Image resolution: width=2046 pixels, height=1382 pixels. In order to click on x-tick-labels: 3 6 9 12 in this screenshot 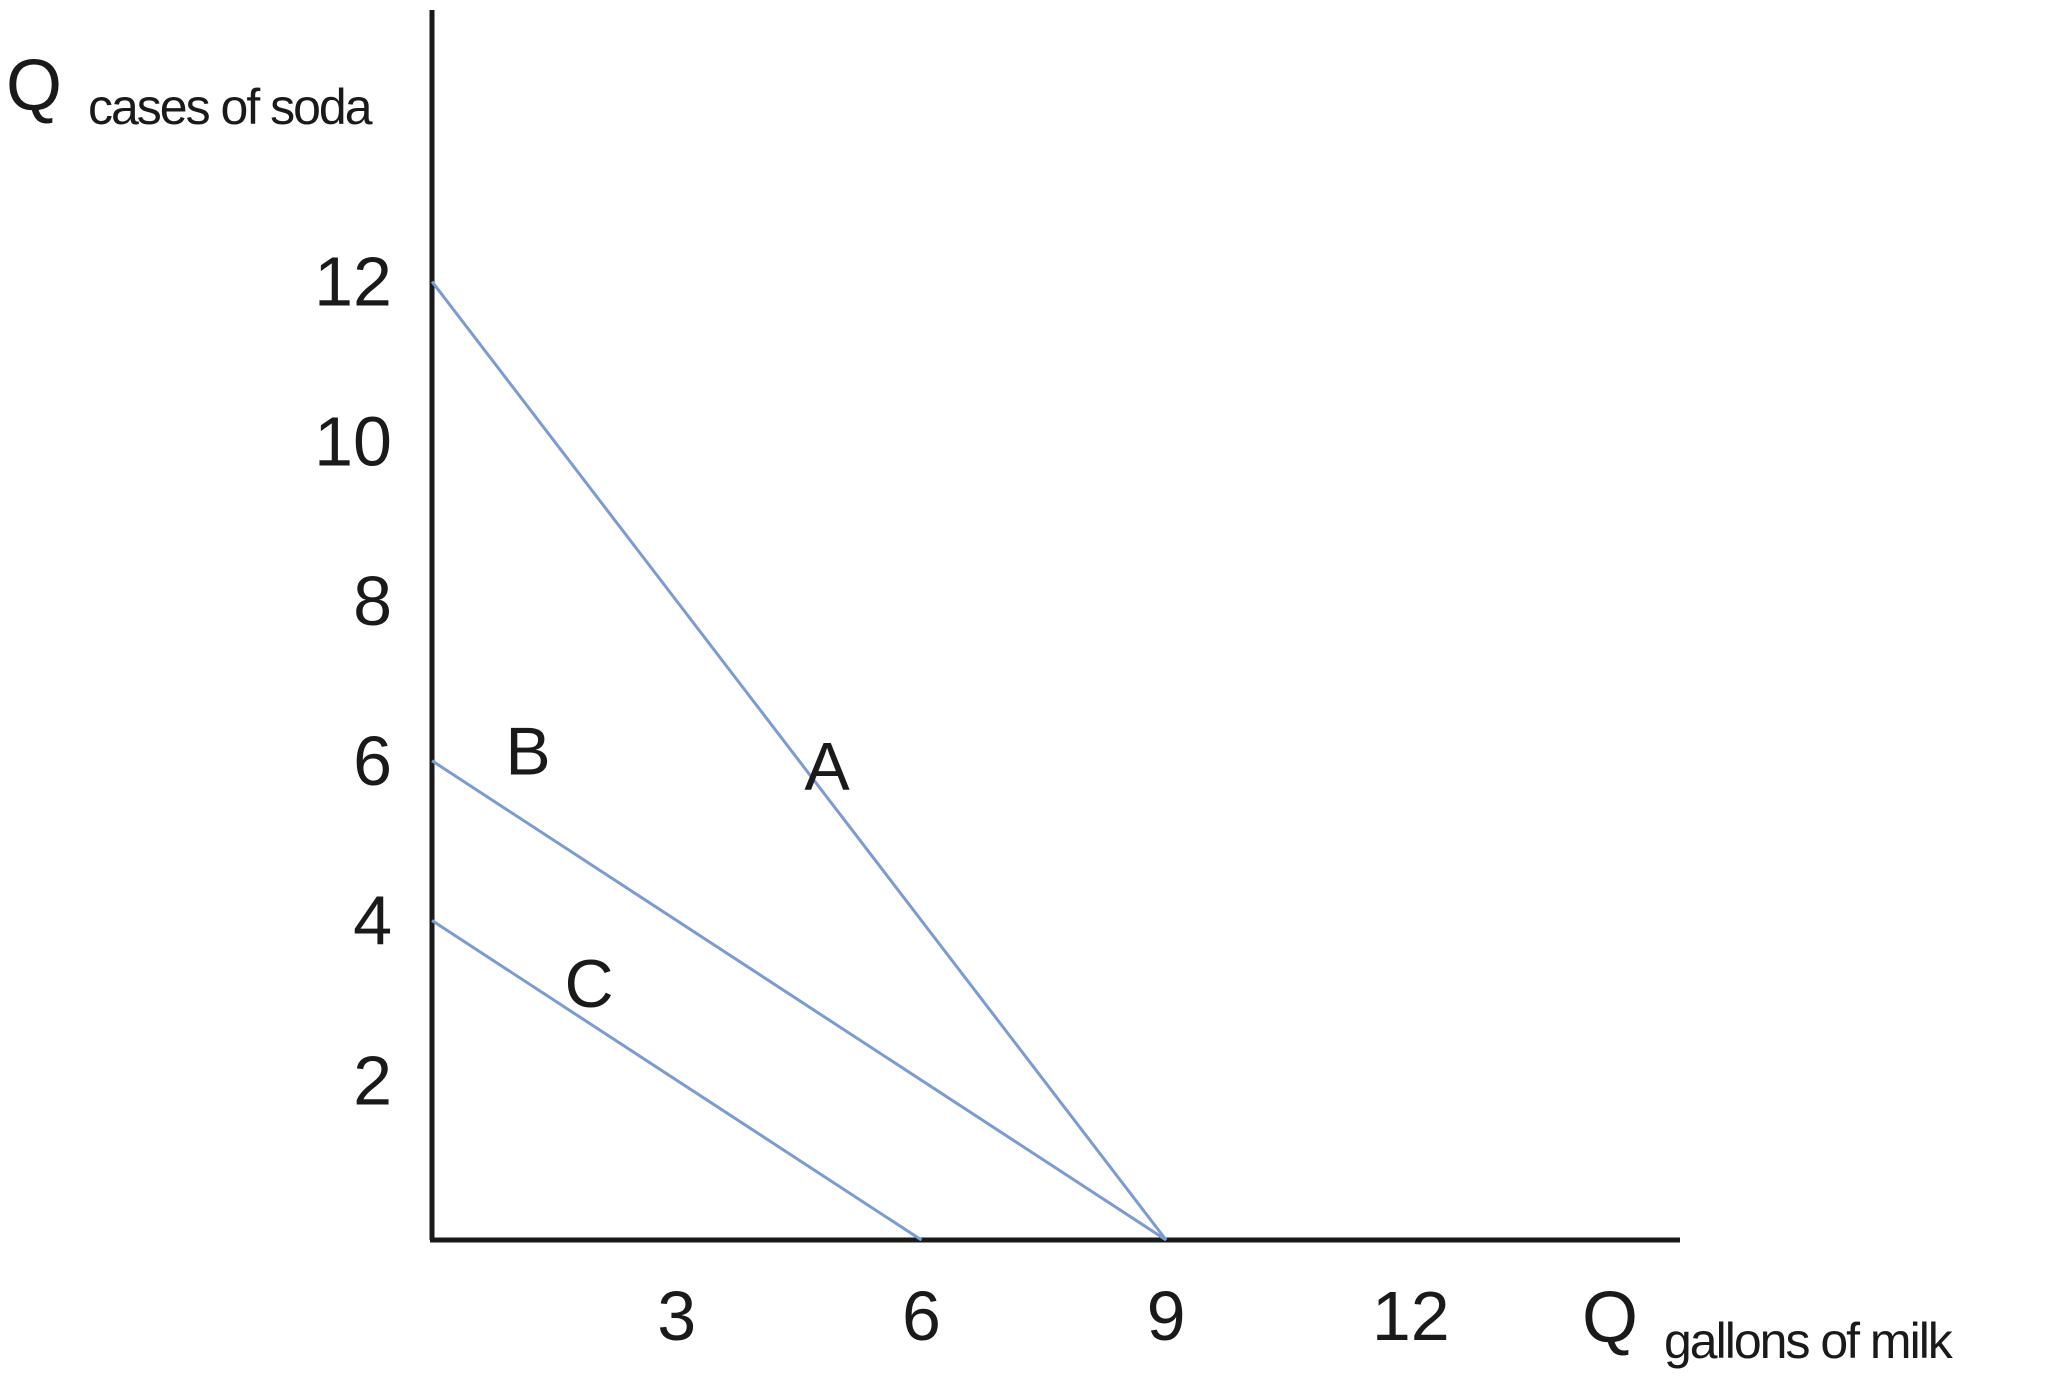, I will do `click(1053, 1316)`.